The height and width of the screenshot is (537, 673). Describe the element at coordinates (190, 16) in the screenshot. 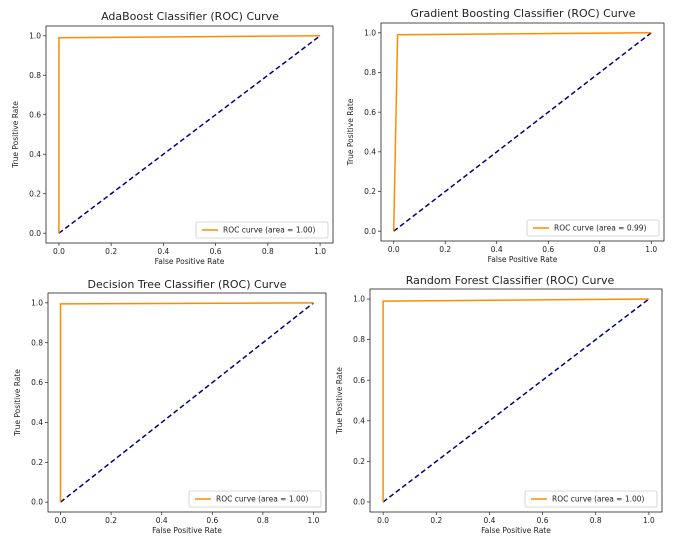

I see `chart-title: AdaBoost Classifier (ROC) Curve` at that location.